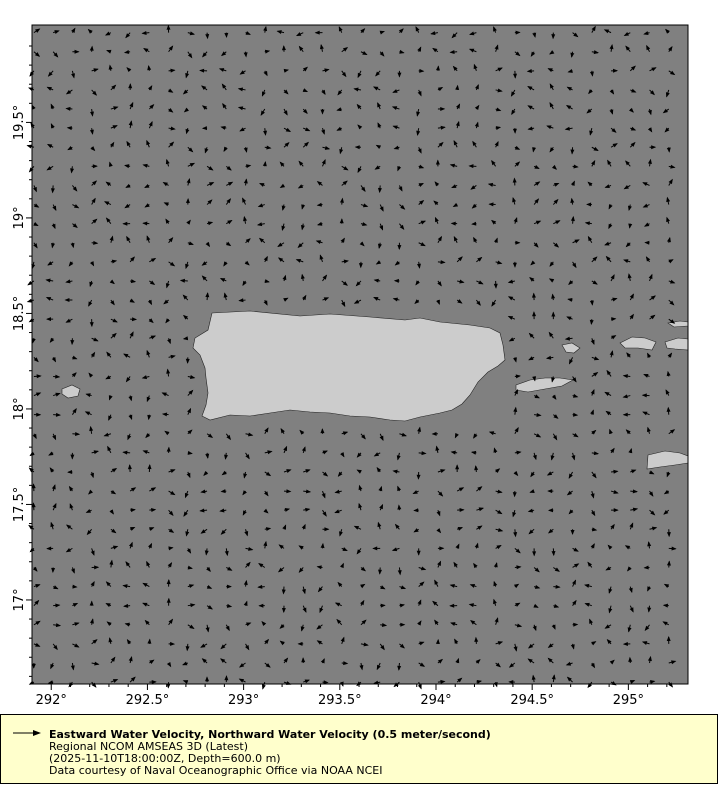 The image size is (720, 800). What do you see at coordinates (435, 700) in the screenshot?
I see `x-tick-label: 294°` at bounding box center [435, 700].